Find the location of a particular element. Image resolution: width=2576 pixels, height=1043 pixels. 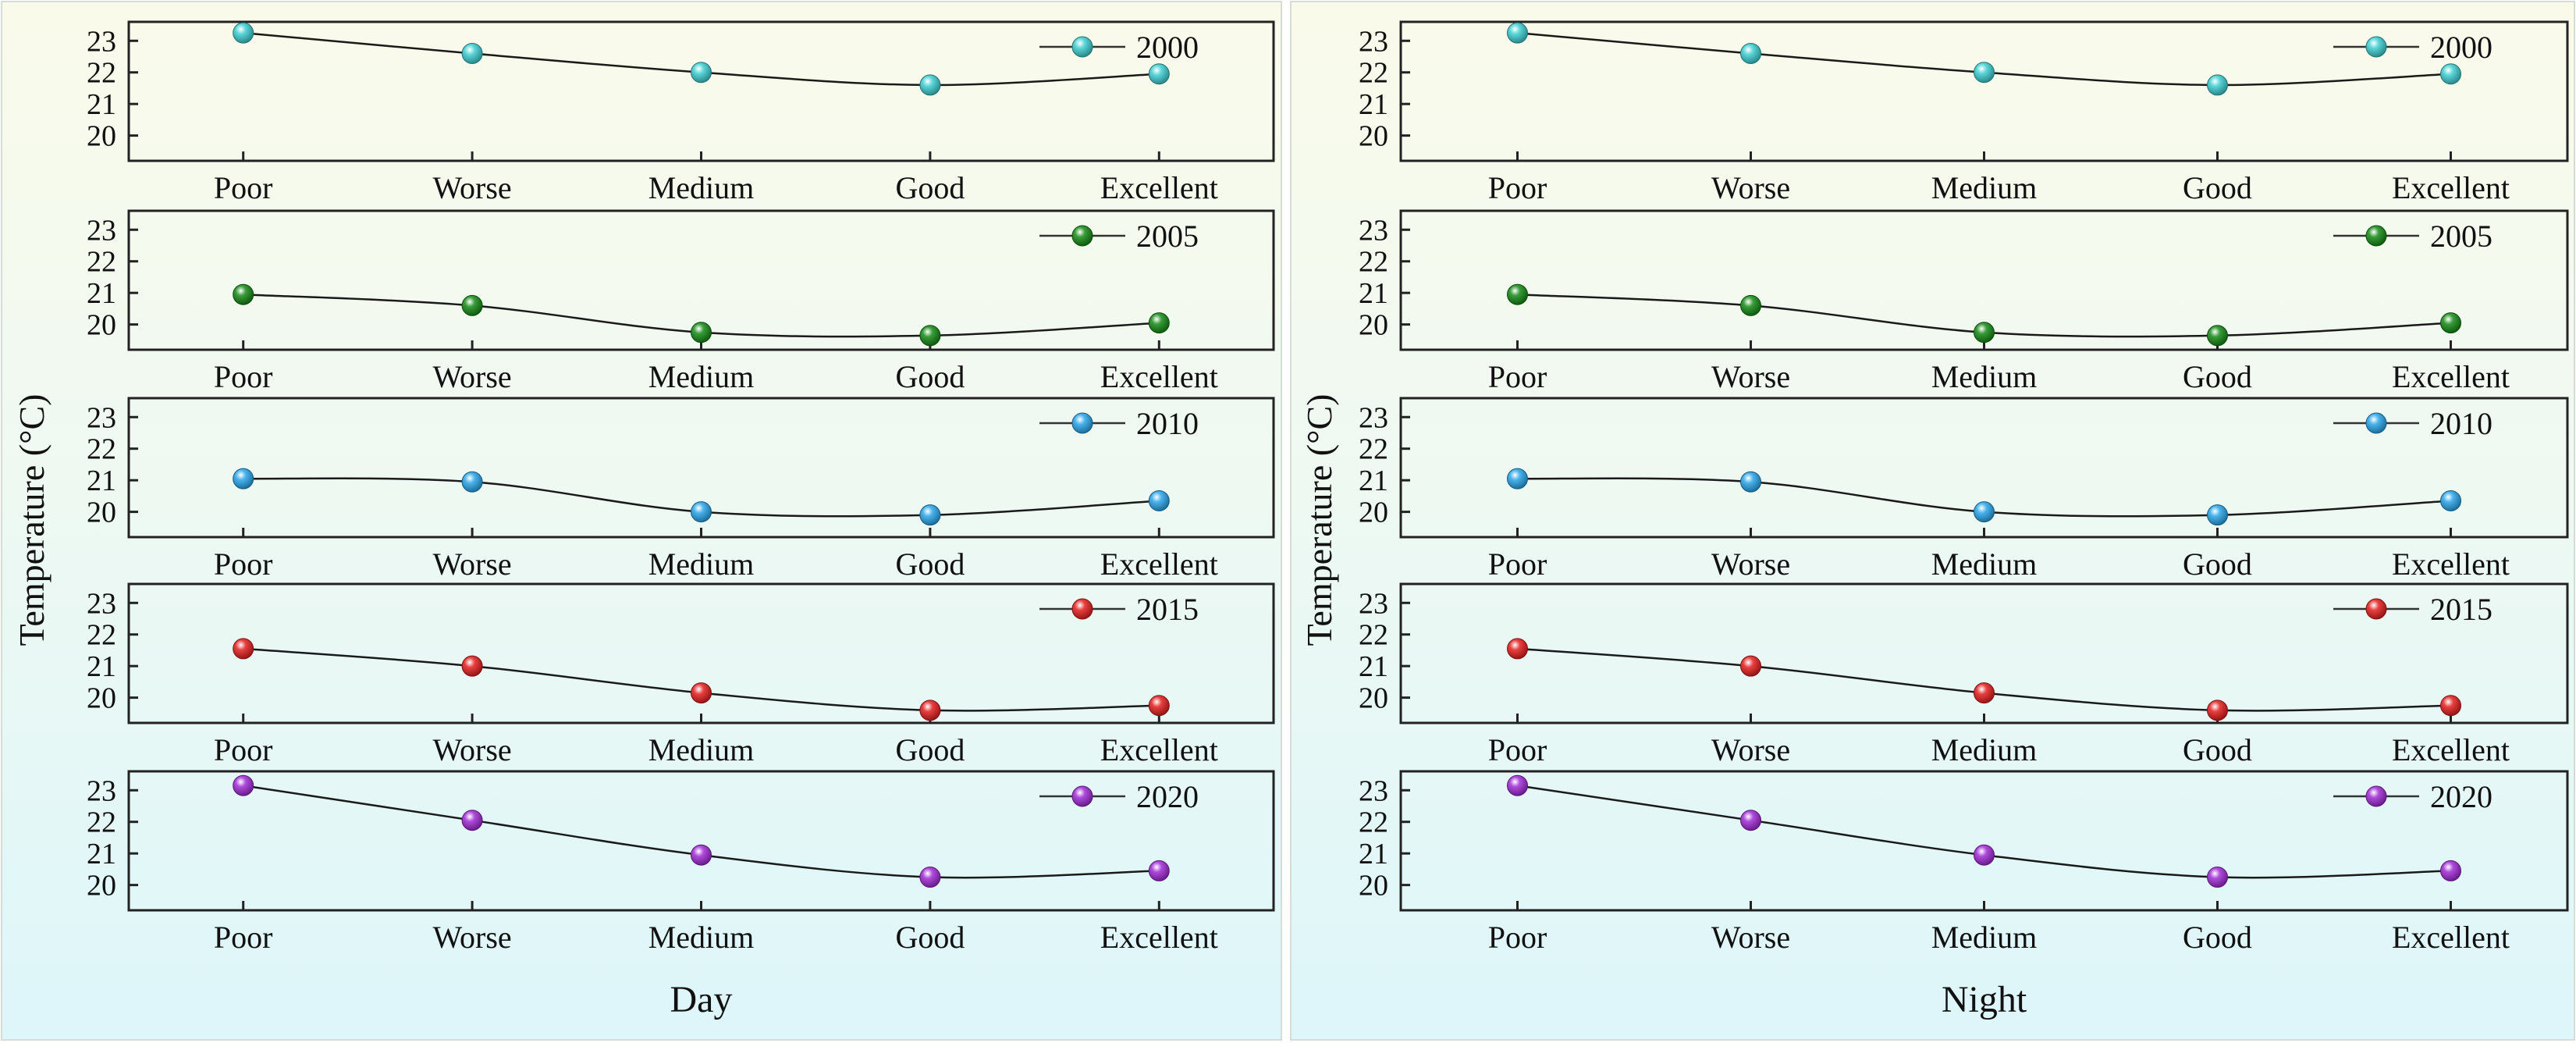

data-point-2005-worse is located at coordinates (472, 305).